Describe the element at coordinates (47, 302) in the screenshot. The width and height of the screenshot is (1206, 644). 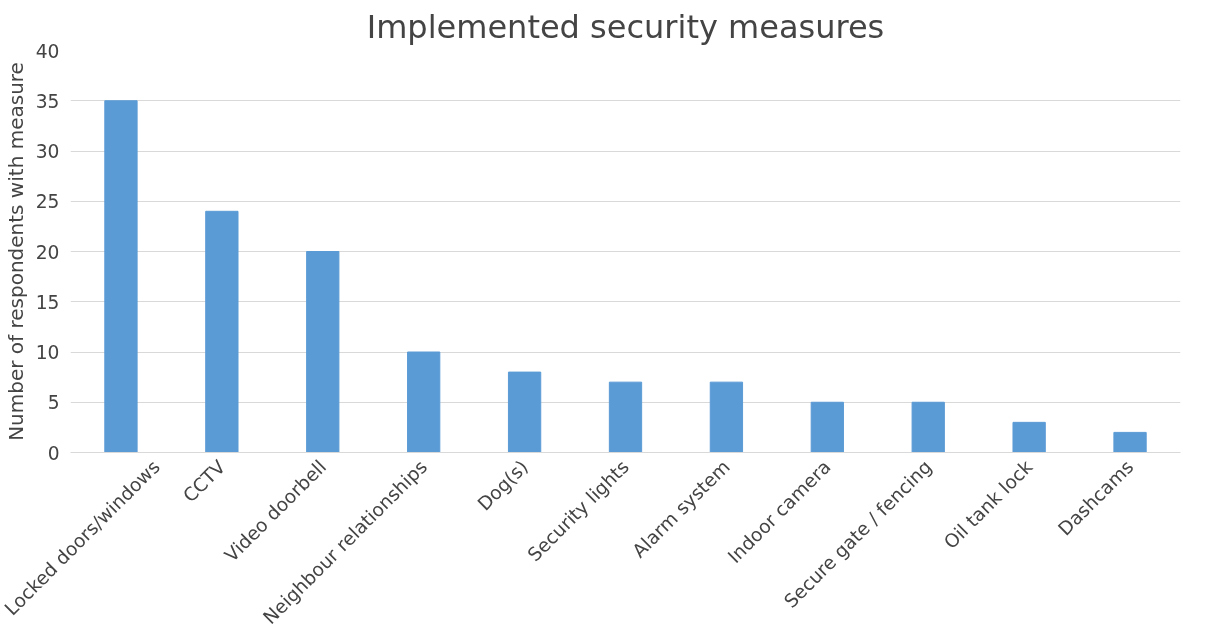
I see `y-tick-label: 15` at that location.